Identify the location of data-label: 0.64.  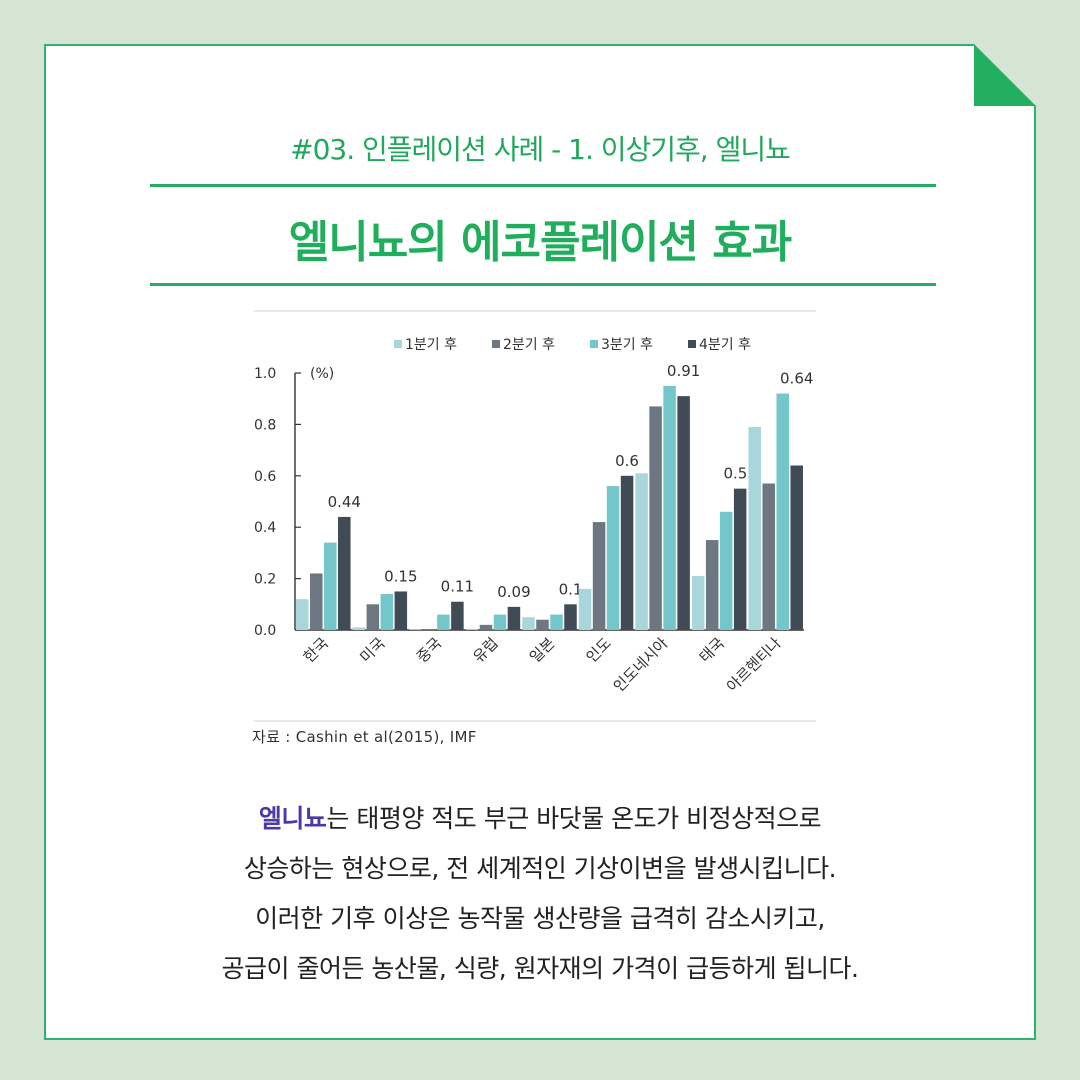
(796, 379).